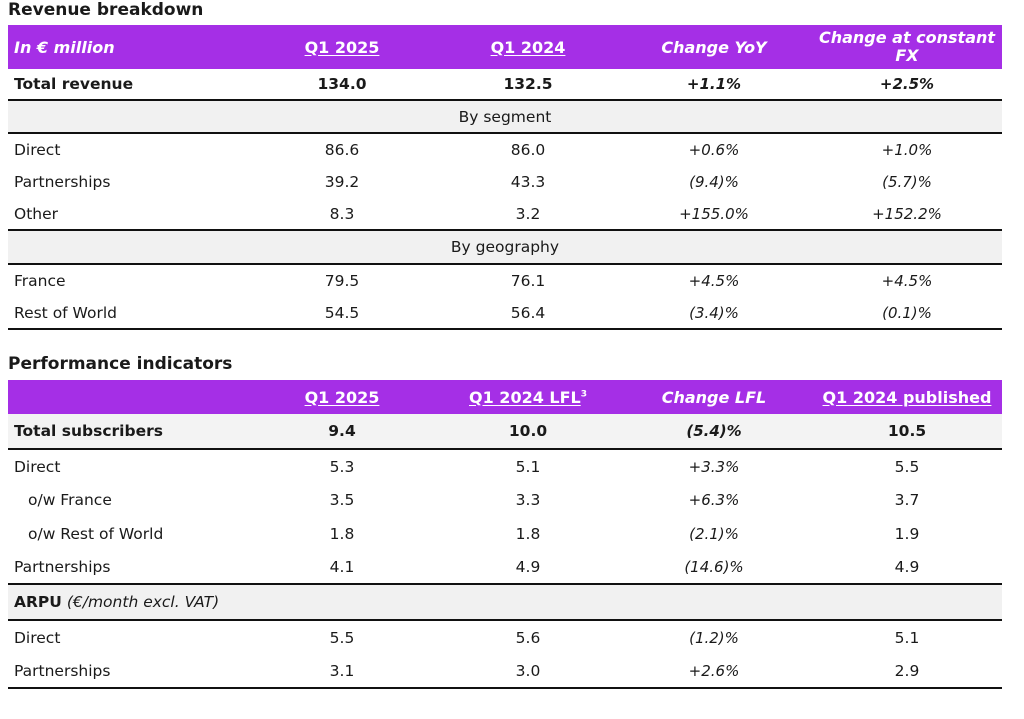  I want to click on cell: (5.4)%, so click(714, 432).